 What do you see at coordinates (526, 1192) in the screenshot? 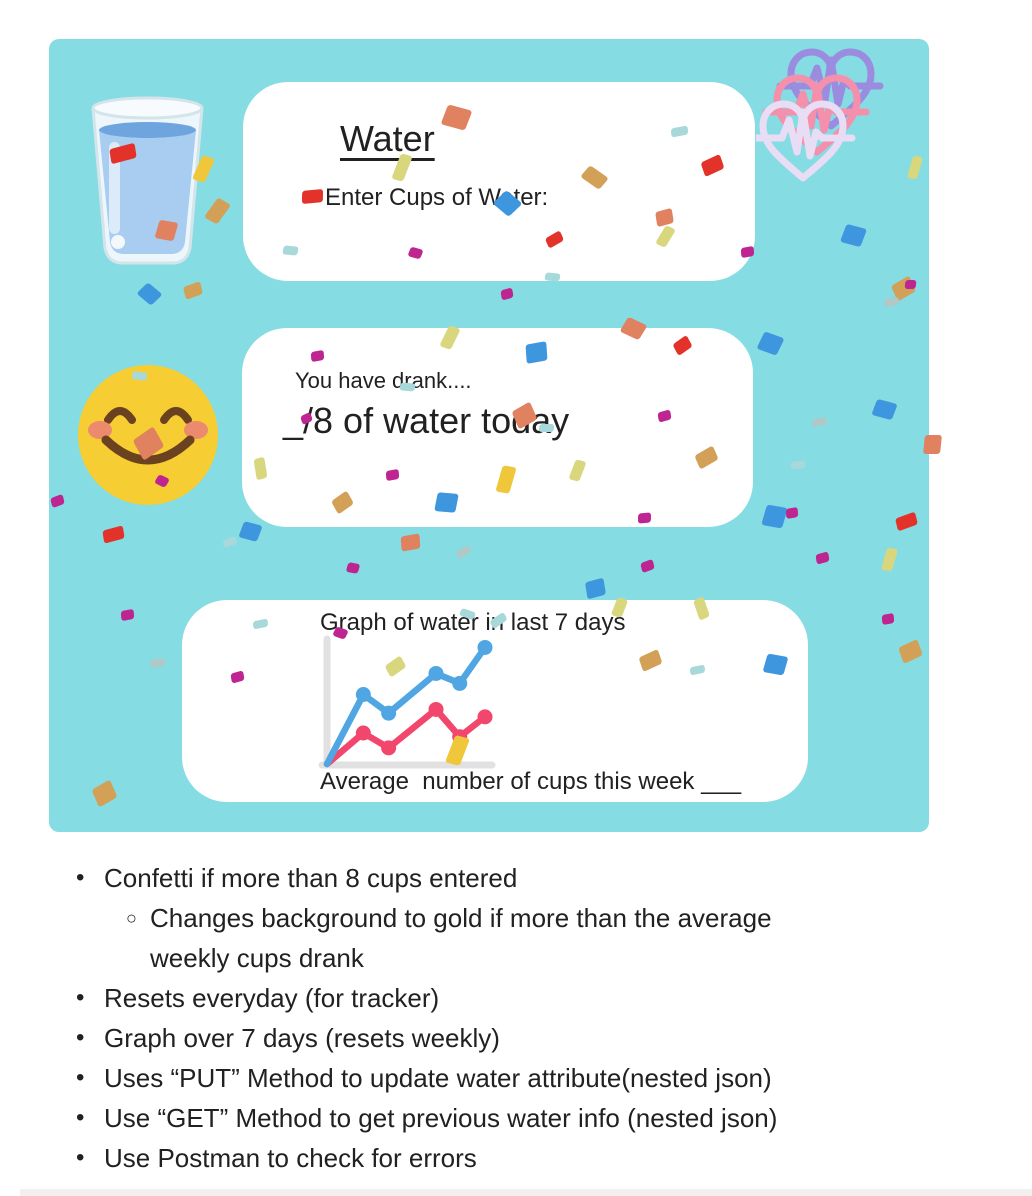
I see `next-page-edge` at bounding box center [526, 1192].